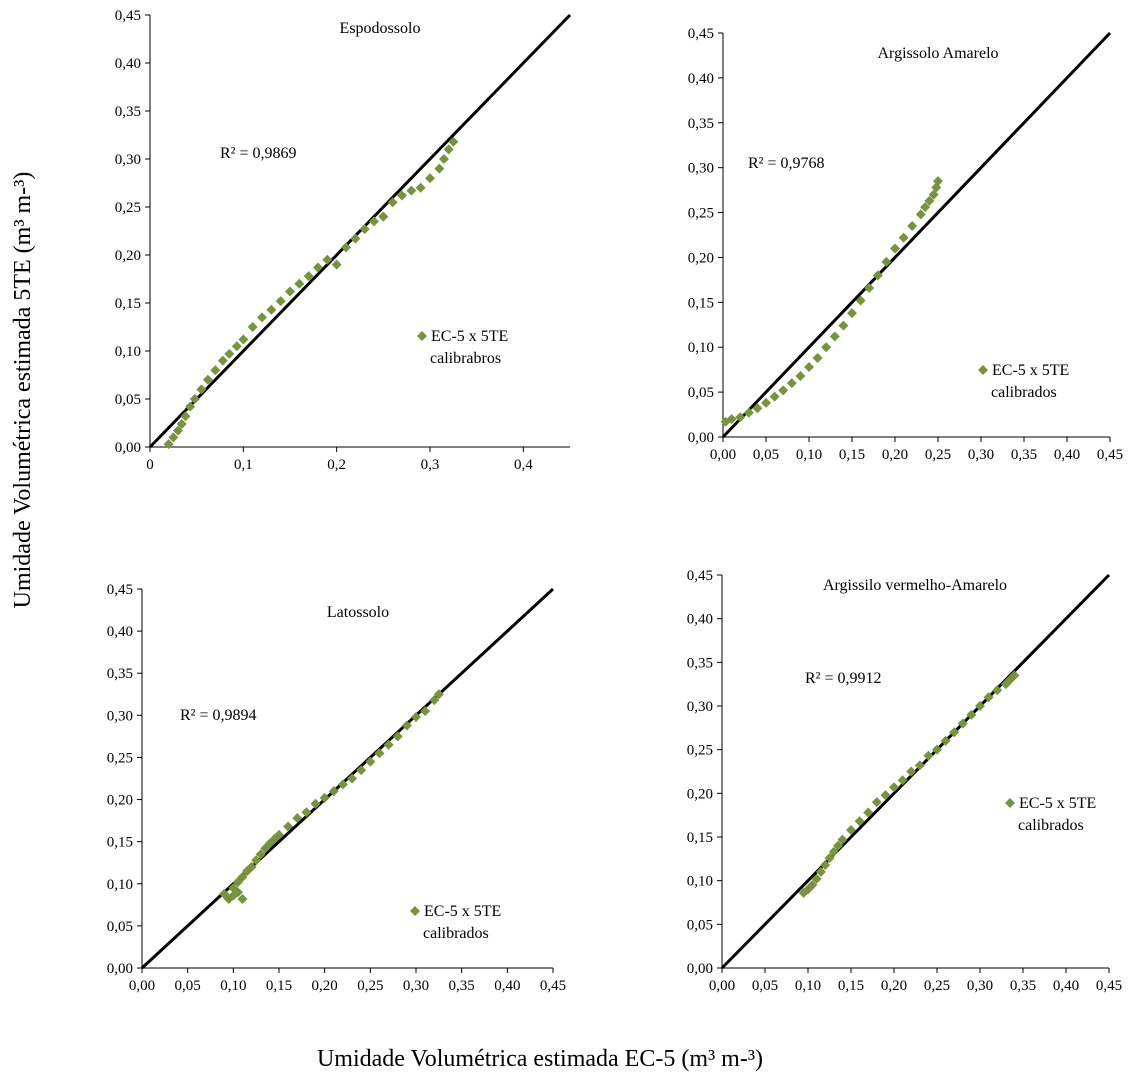 This screenshot has width=1135, height=1079. What do you see at coordinates (786, 163) in the screenshot?
I see `r2-label: R² = 0,9768` at bounding box center [786, 163].